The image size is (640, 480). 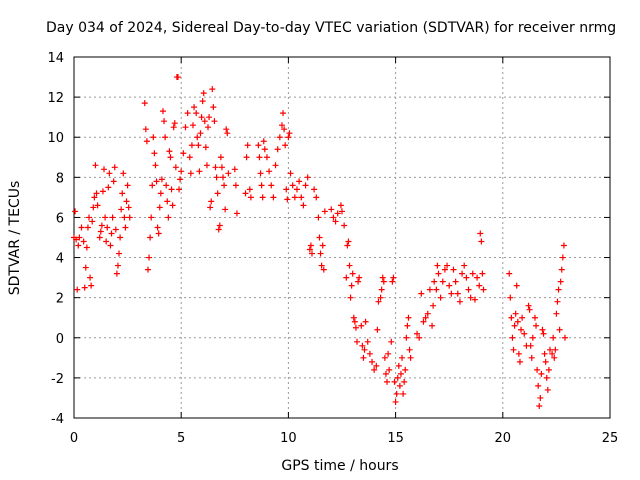 What do you see at coordinates (60, 178) in the screenshot?
I see `y-tick-label: 8` at bounding box center [60, 178].